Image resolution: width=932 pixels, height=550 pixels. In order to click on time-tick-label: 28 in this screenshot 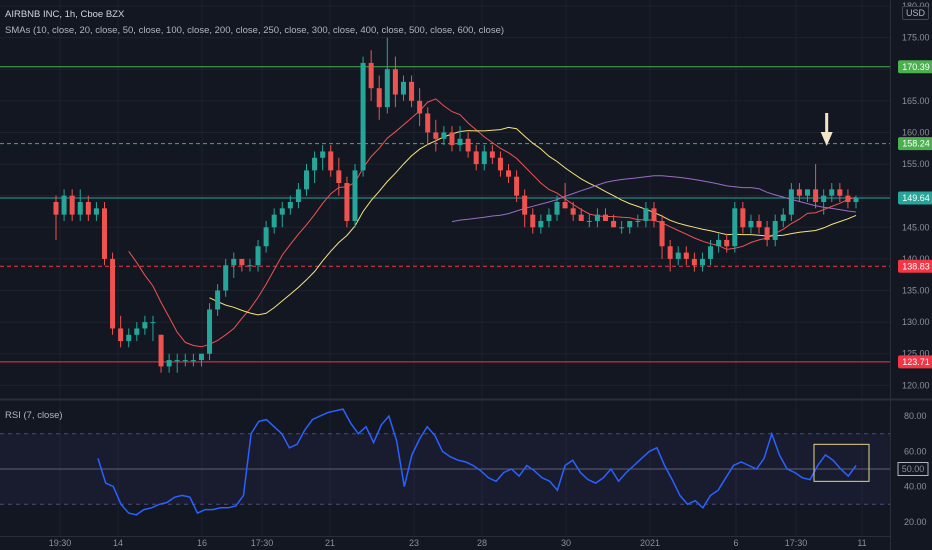, I will do `click(482, 543)`.